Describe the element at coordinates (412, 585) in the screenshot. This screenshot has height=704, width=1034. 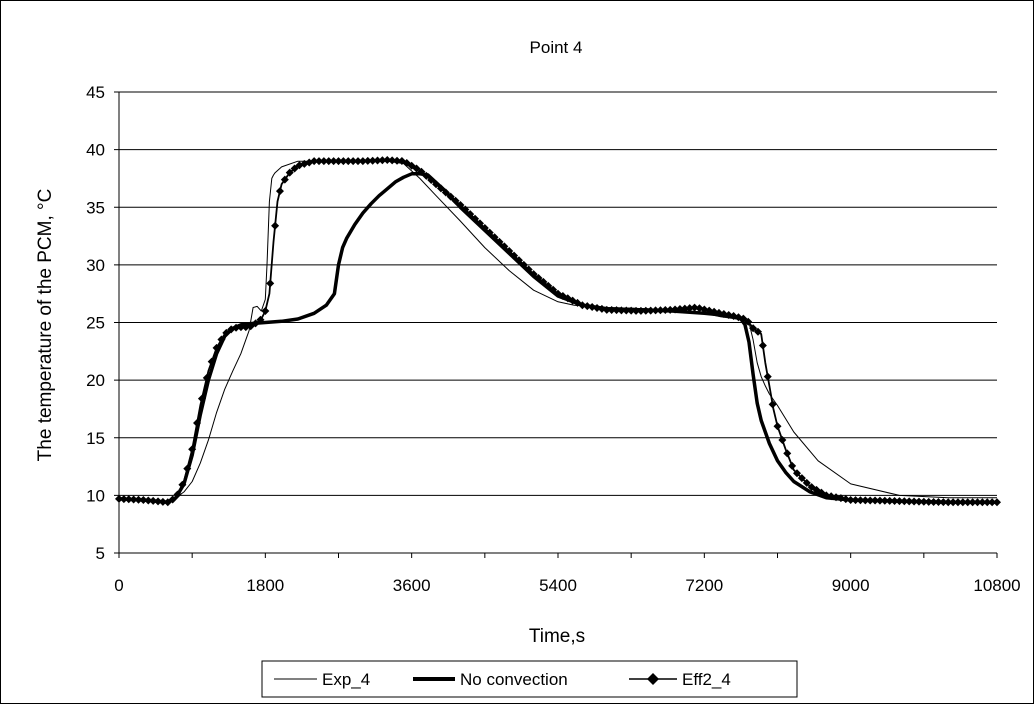
I see `x-tick-label: 3600` at that location.